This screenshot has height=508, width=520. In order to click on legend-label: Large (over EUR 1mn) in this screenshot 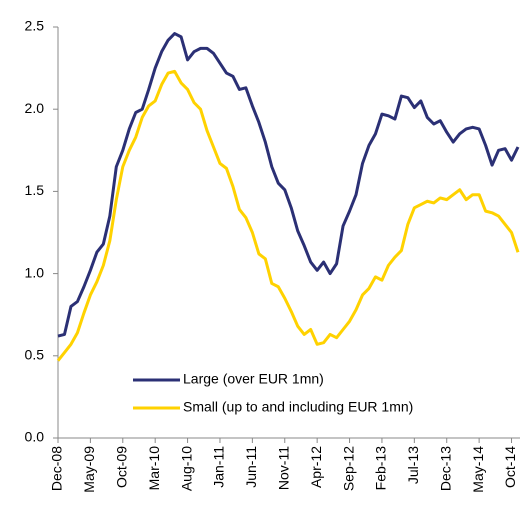, I will do `click(253, 379)`.